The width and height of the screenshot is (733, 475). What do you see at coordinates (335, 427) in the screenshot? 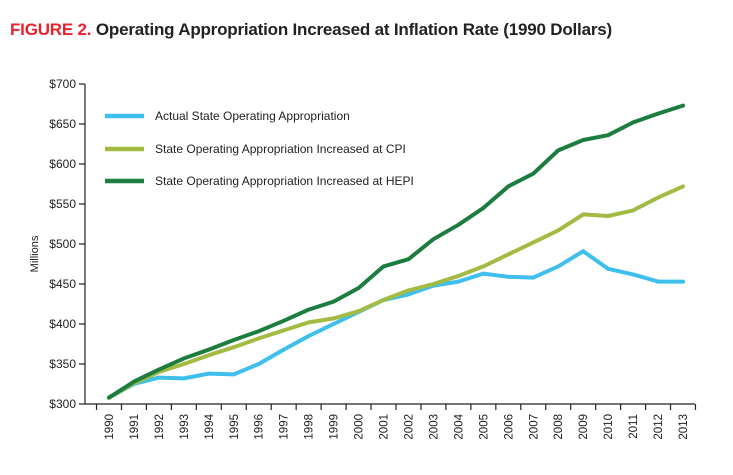
I see `x-tick-label: 1999` at bounding box center [335, 427].